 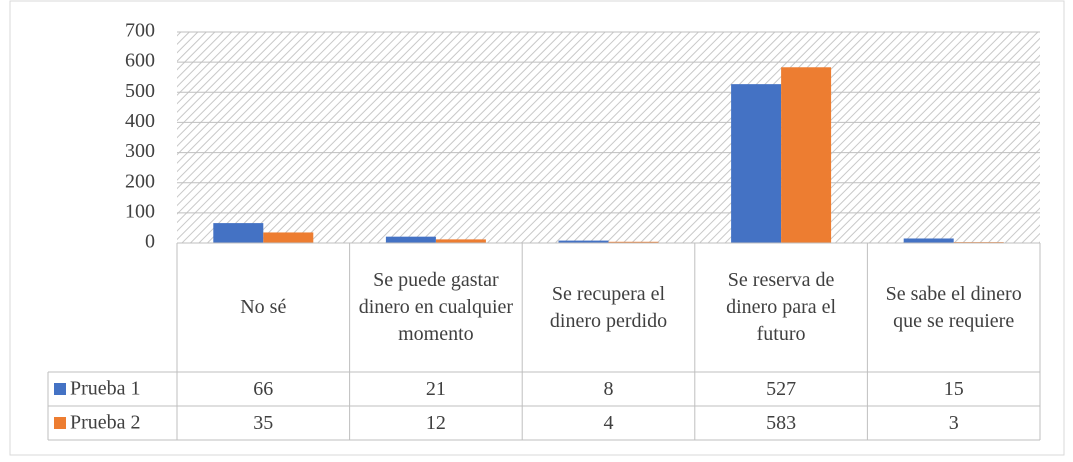 What do you see at coordinates (263, 422) in the screenshot?
I see `table-value: 35` at bounding box center [263, 422].